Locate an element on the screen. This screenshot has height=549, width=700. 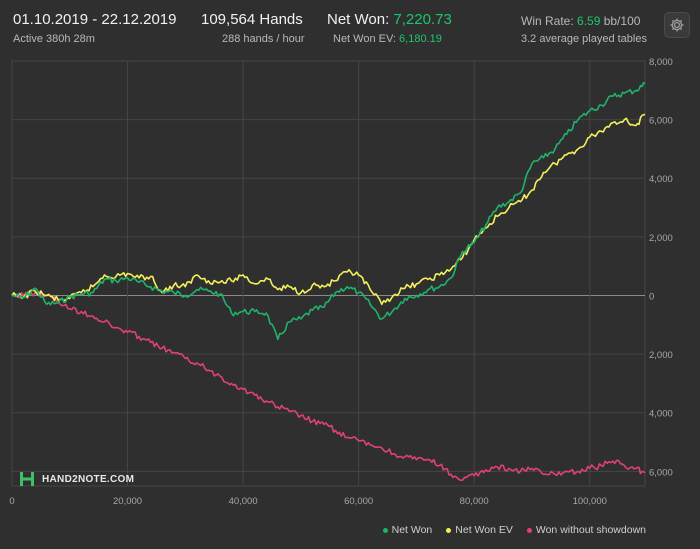
x-tick-label: 80,000 is located at coordinates (474, 501).